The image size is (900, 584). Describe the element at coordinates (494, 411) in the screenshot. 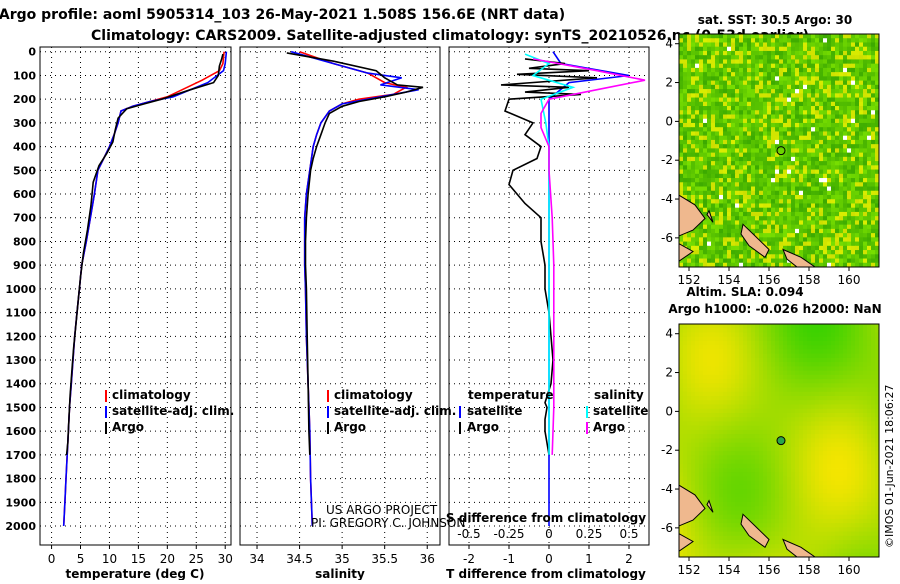

I see `legend-label-t-satellite: satellite` at that location.